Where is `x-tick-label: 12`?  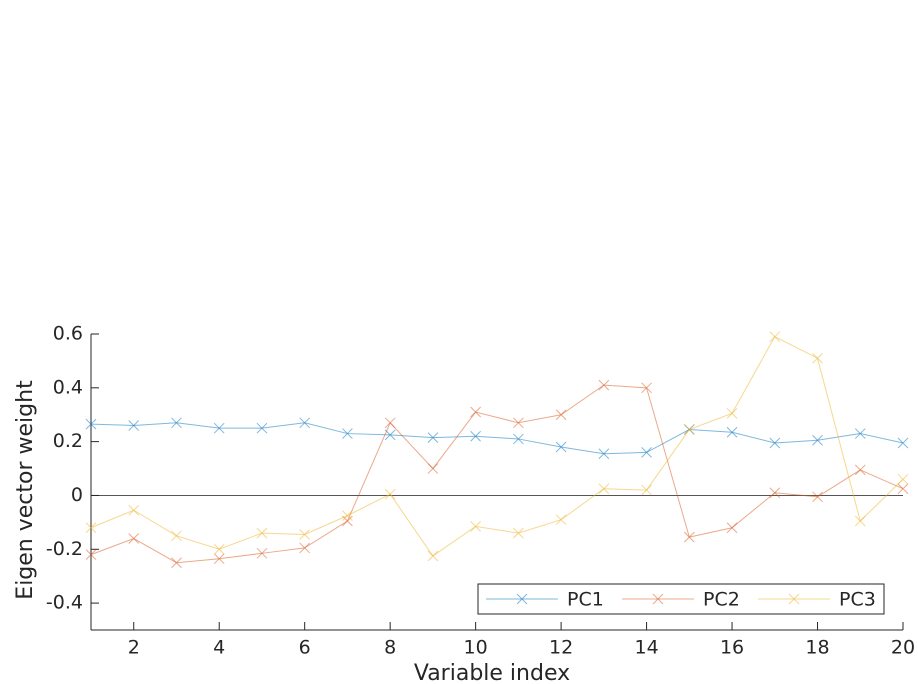
x-tick-label: 12 is located at coordinates (561, 648).